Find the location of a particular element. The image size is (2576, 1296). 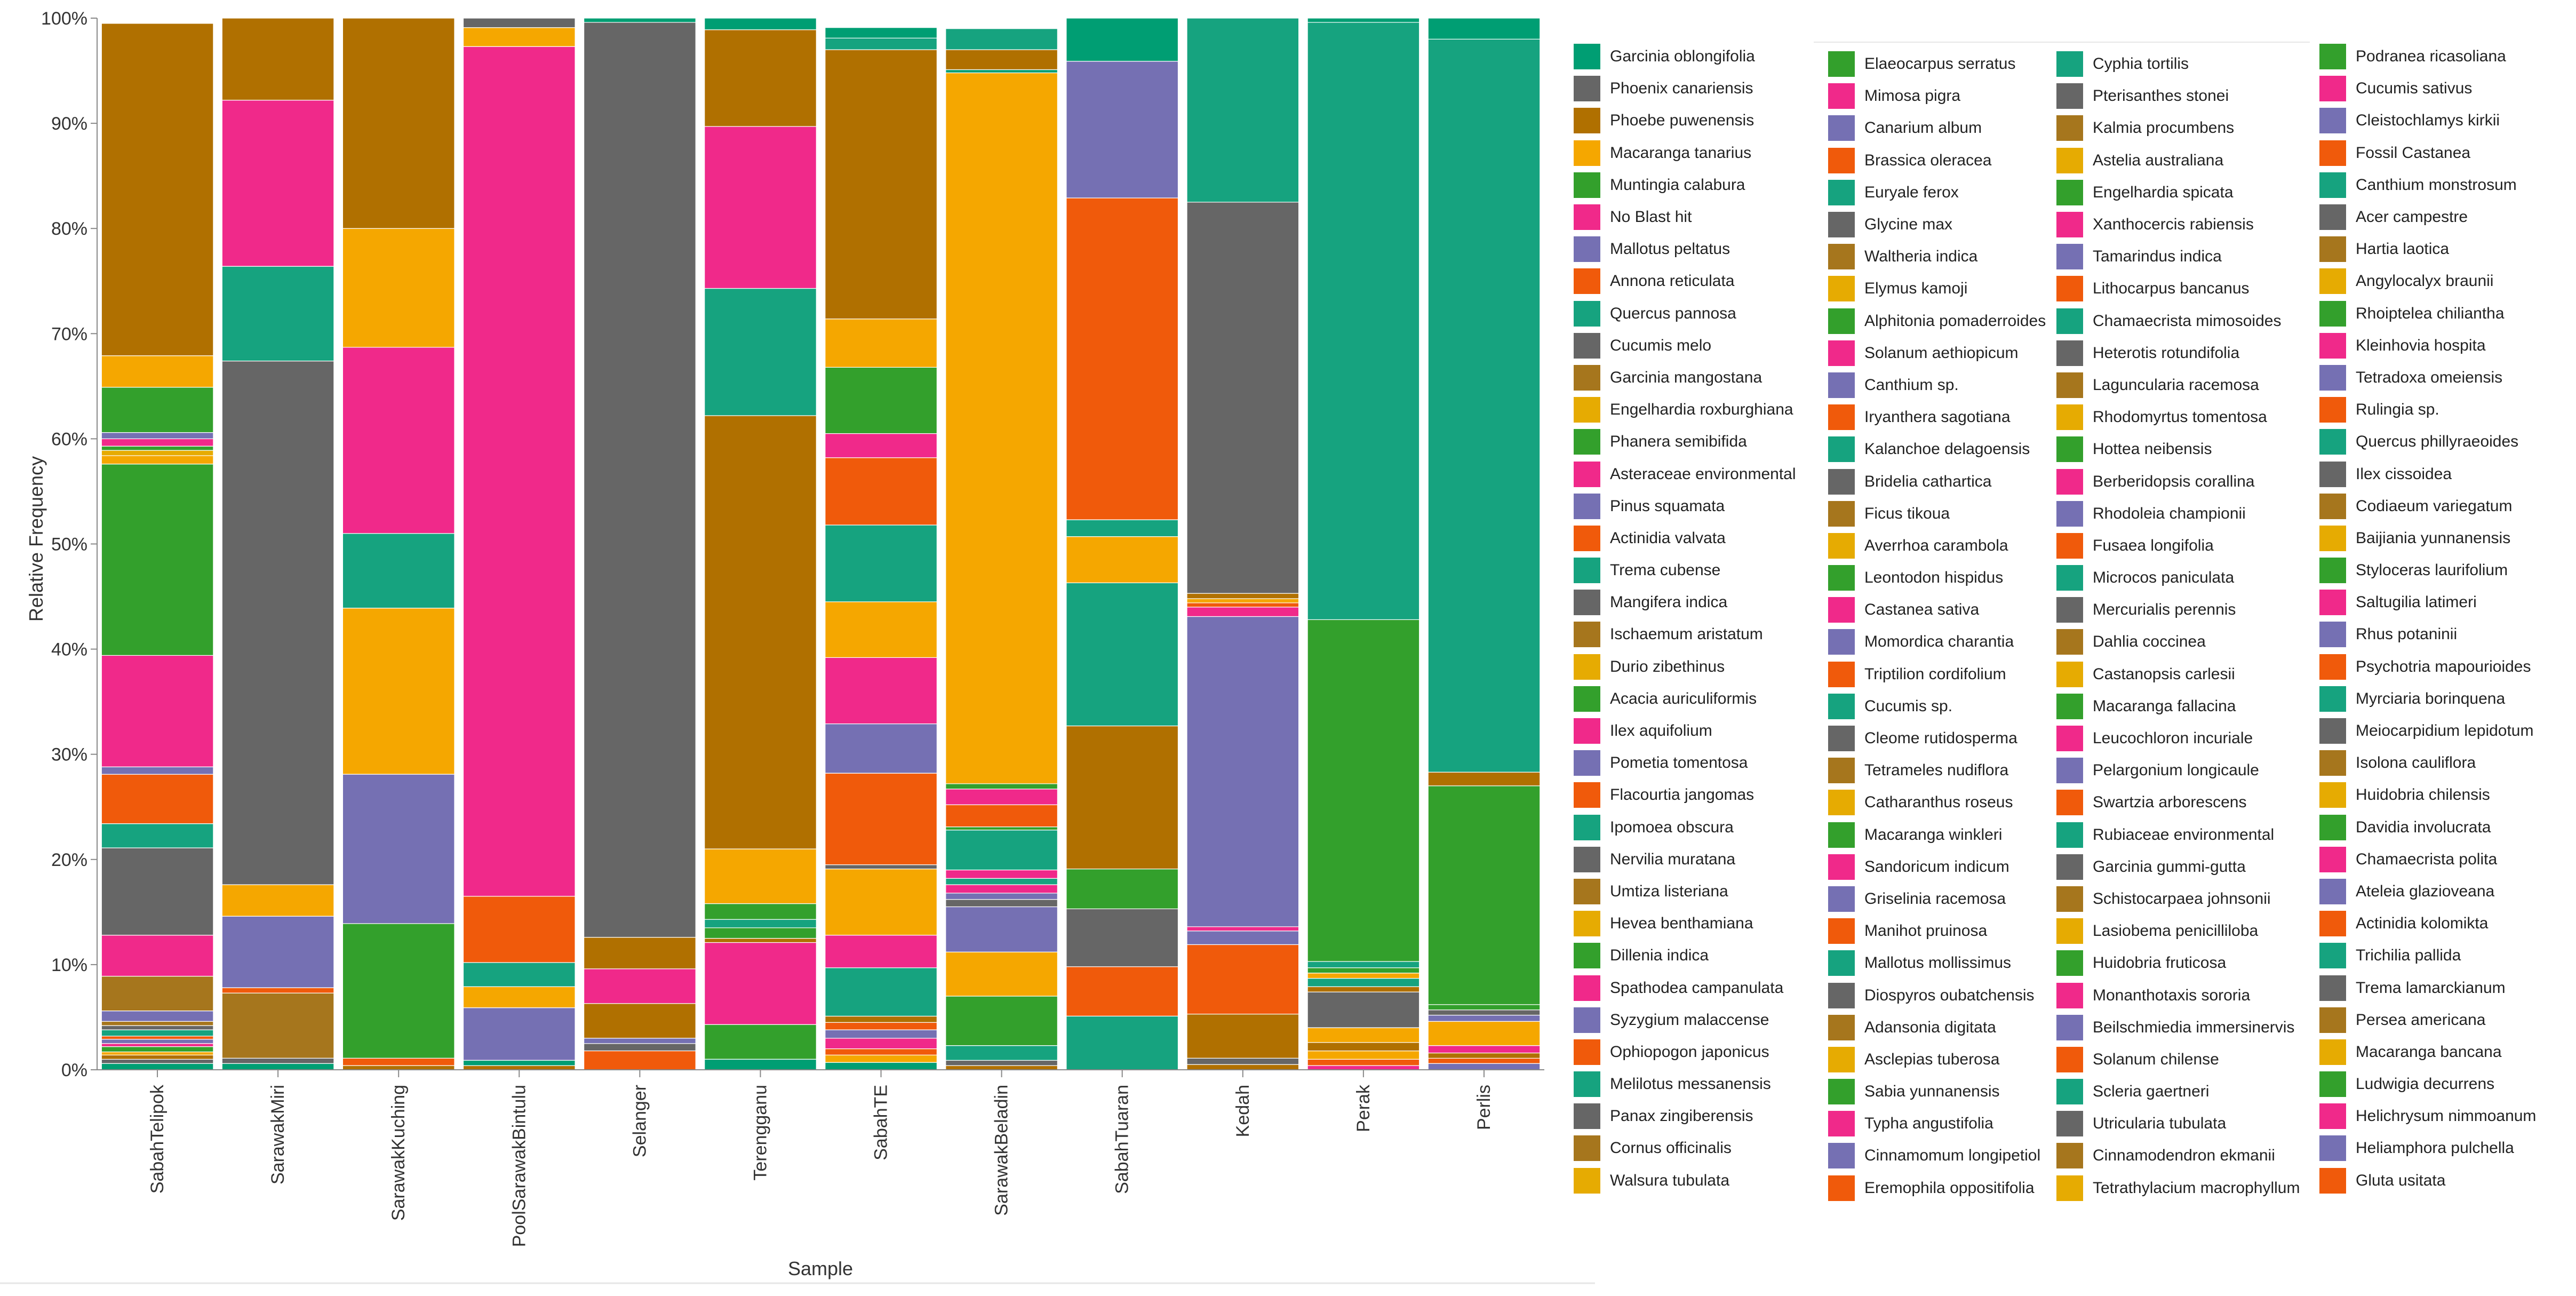

legend-item: Angylocalyx braunii is located at coordinates (2427, 281).